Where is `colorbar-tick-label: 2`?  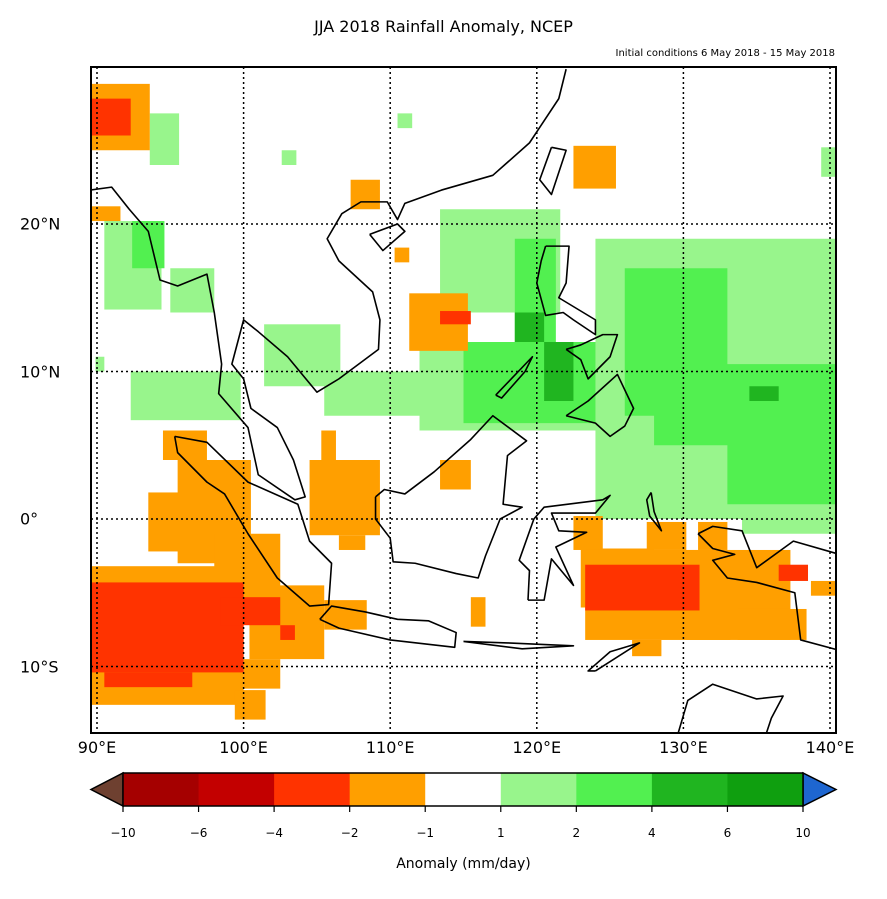 colorbar-tick-label: 2 is located at coordinates (576, 833).